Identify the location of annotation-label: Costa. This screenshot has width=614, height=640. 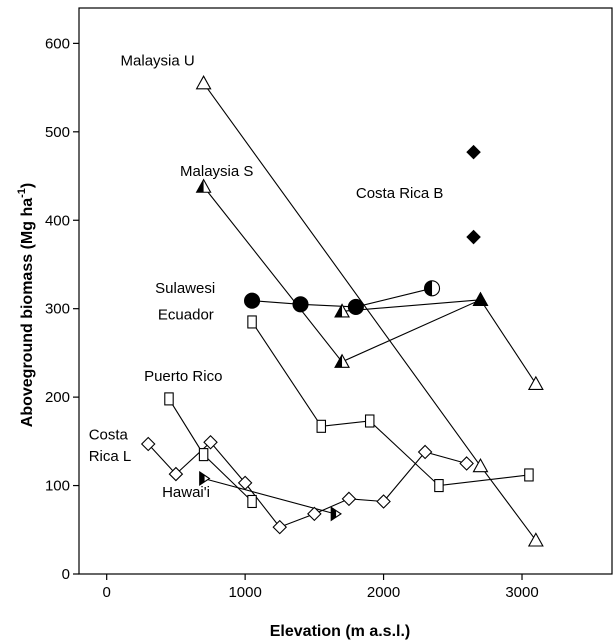
(109, 435).